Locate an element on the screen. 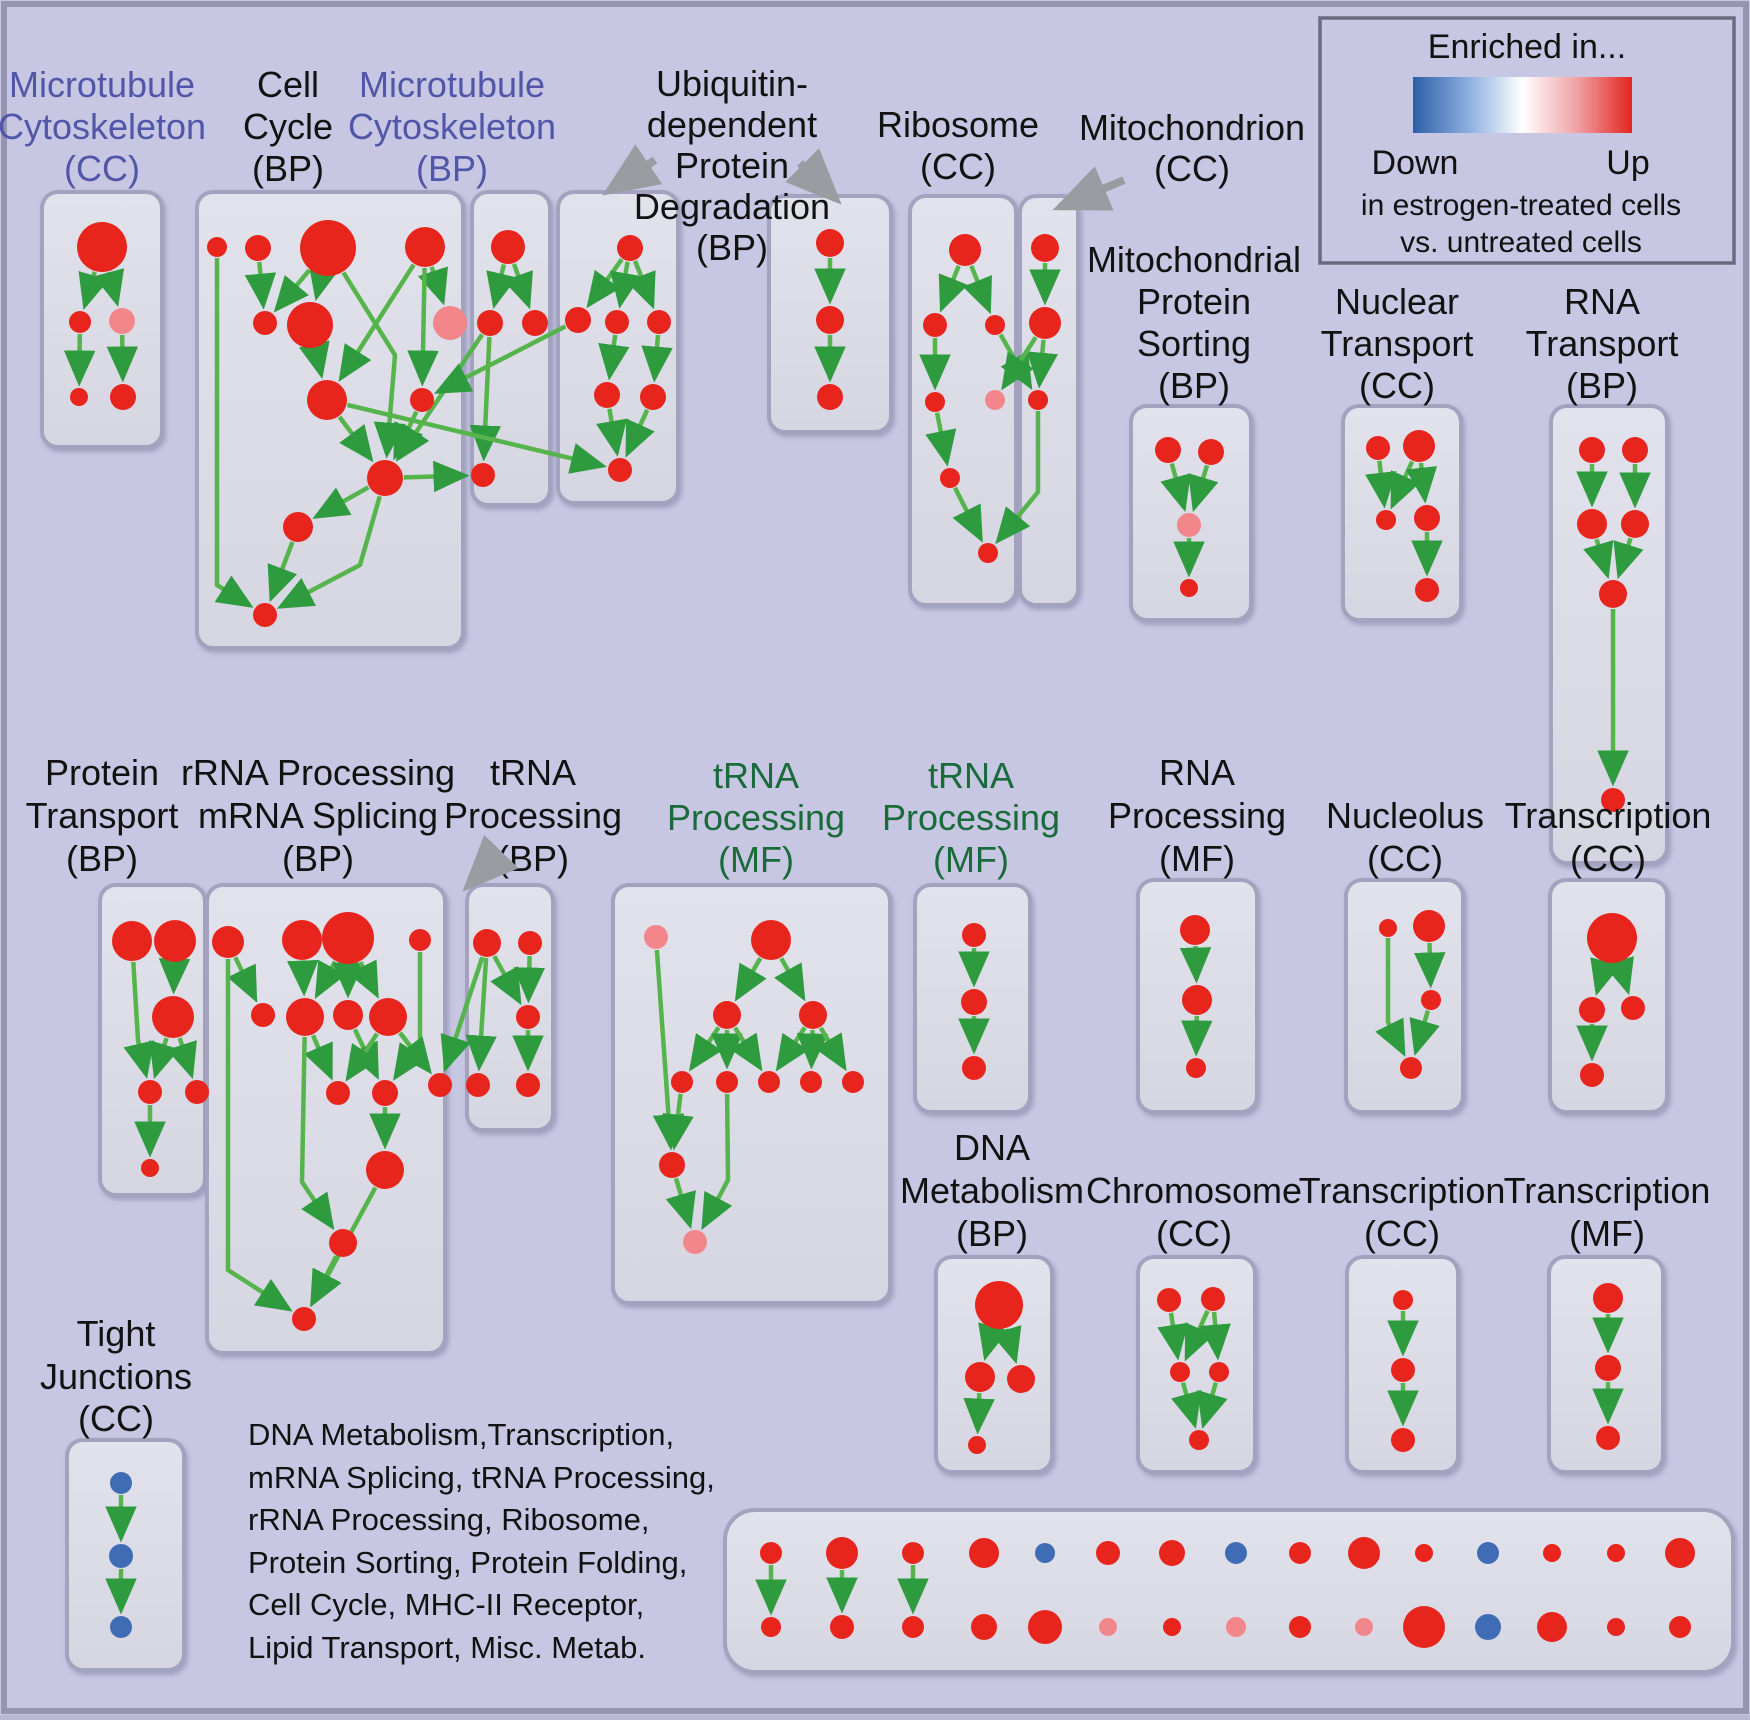 The height and width of the screenshot is (1720, 1750). label-dna-metabolism-bp-line0: DNA is located at coordinates (992, 1147).